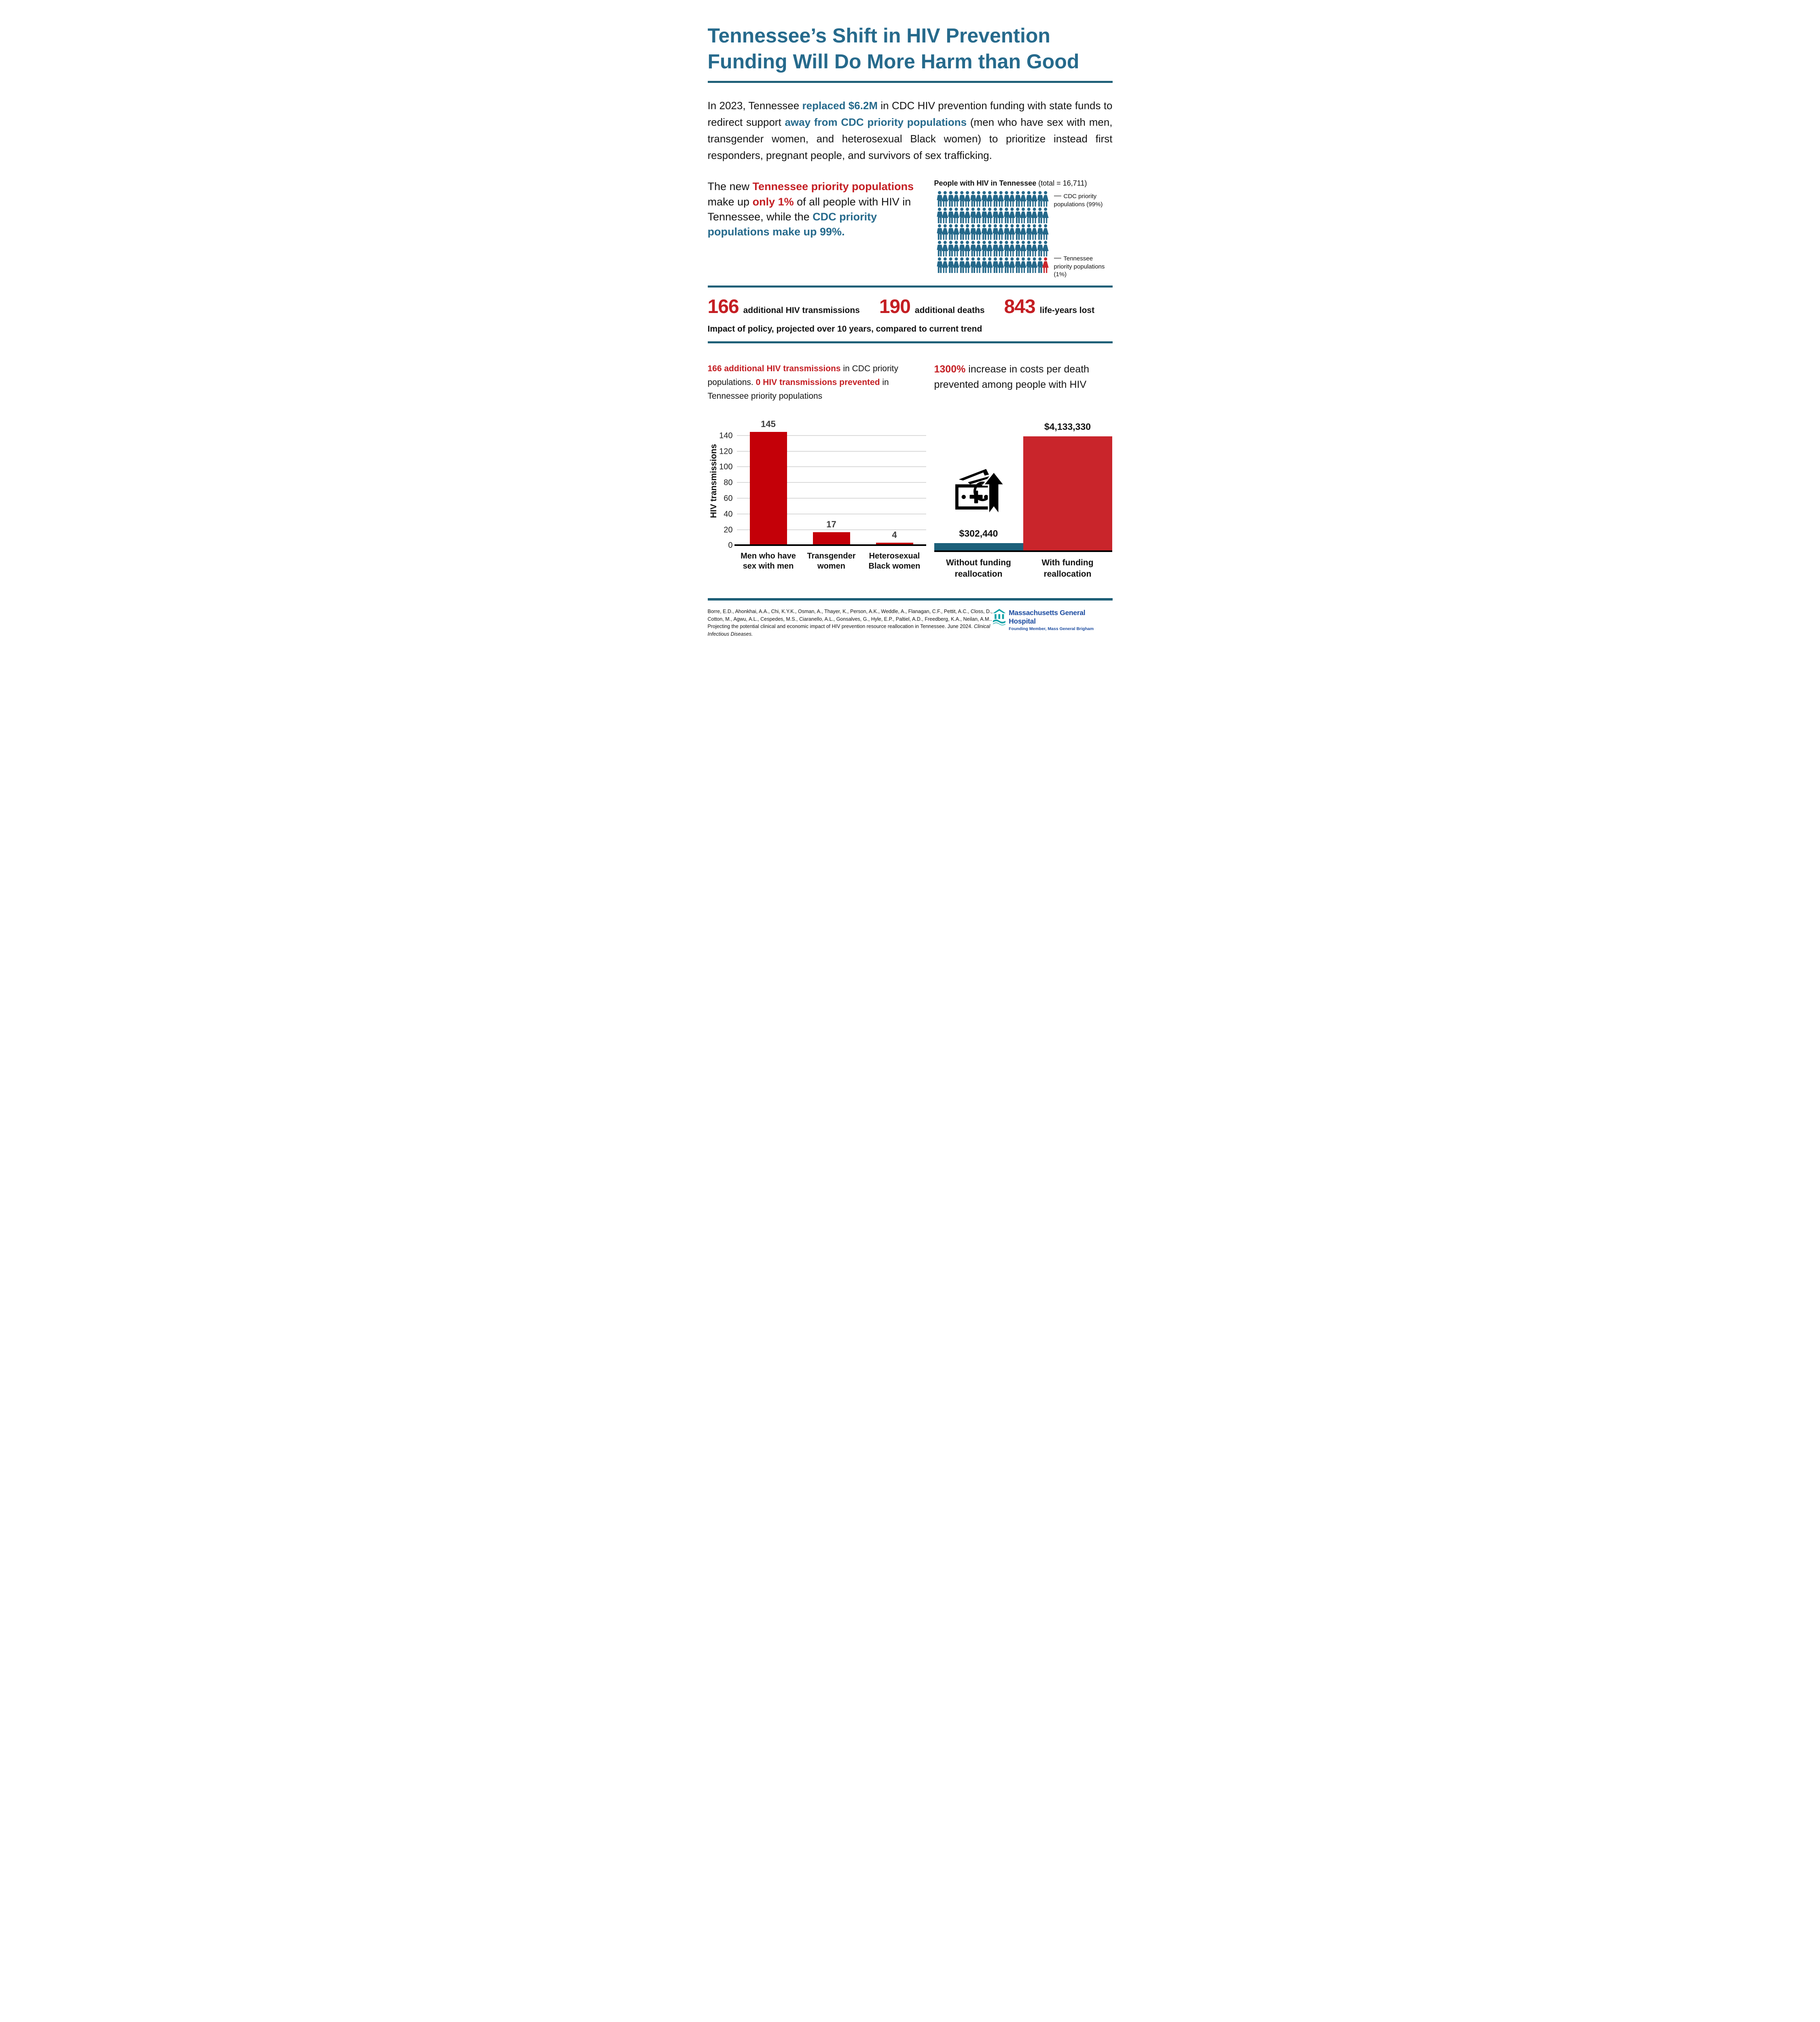 This screenshot has height=2022, width=1820. I want to click on text-segment: 166 additional HIV transmissions, so click(774, 369).